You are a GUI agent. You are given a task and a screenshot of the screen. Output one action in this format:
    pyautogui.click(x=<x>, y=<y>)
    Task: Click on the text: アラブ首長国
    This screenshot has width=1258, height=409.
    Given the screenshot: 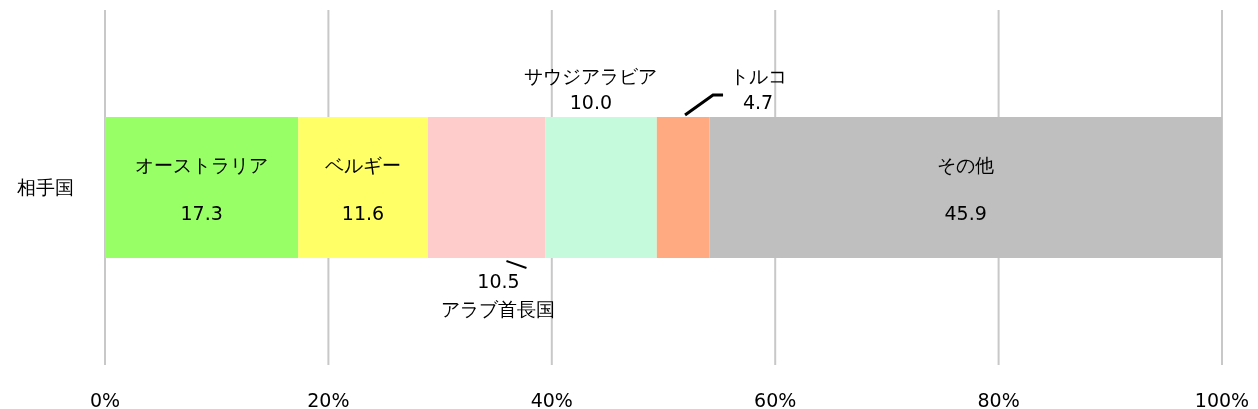 What is the action you would take?
    pyautogui.click(x=498, y=309)
    